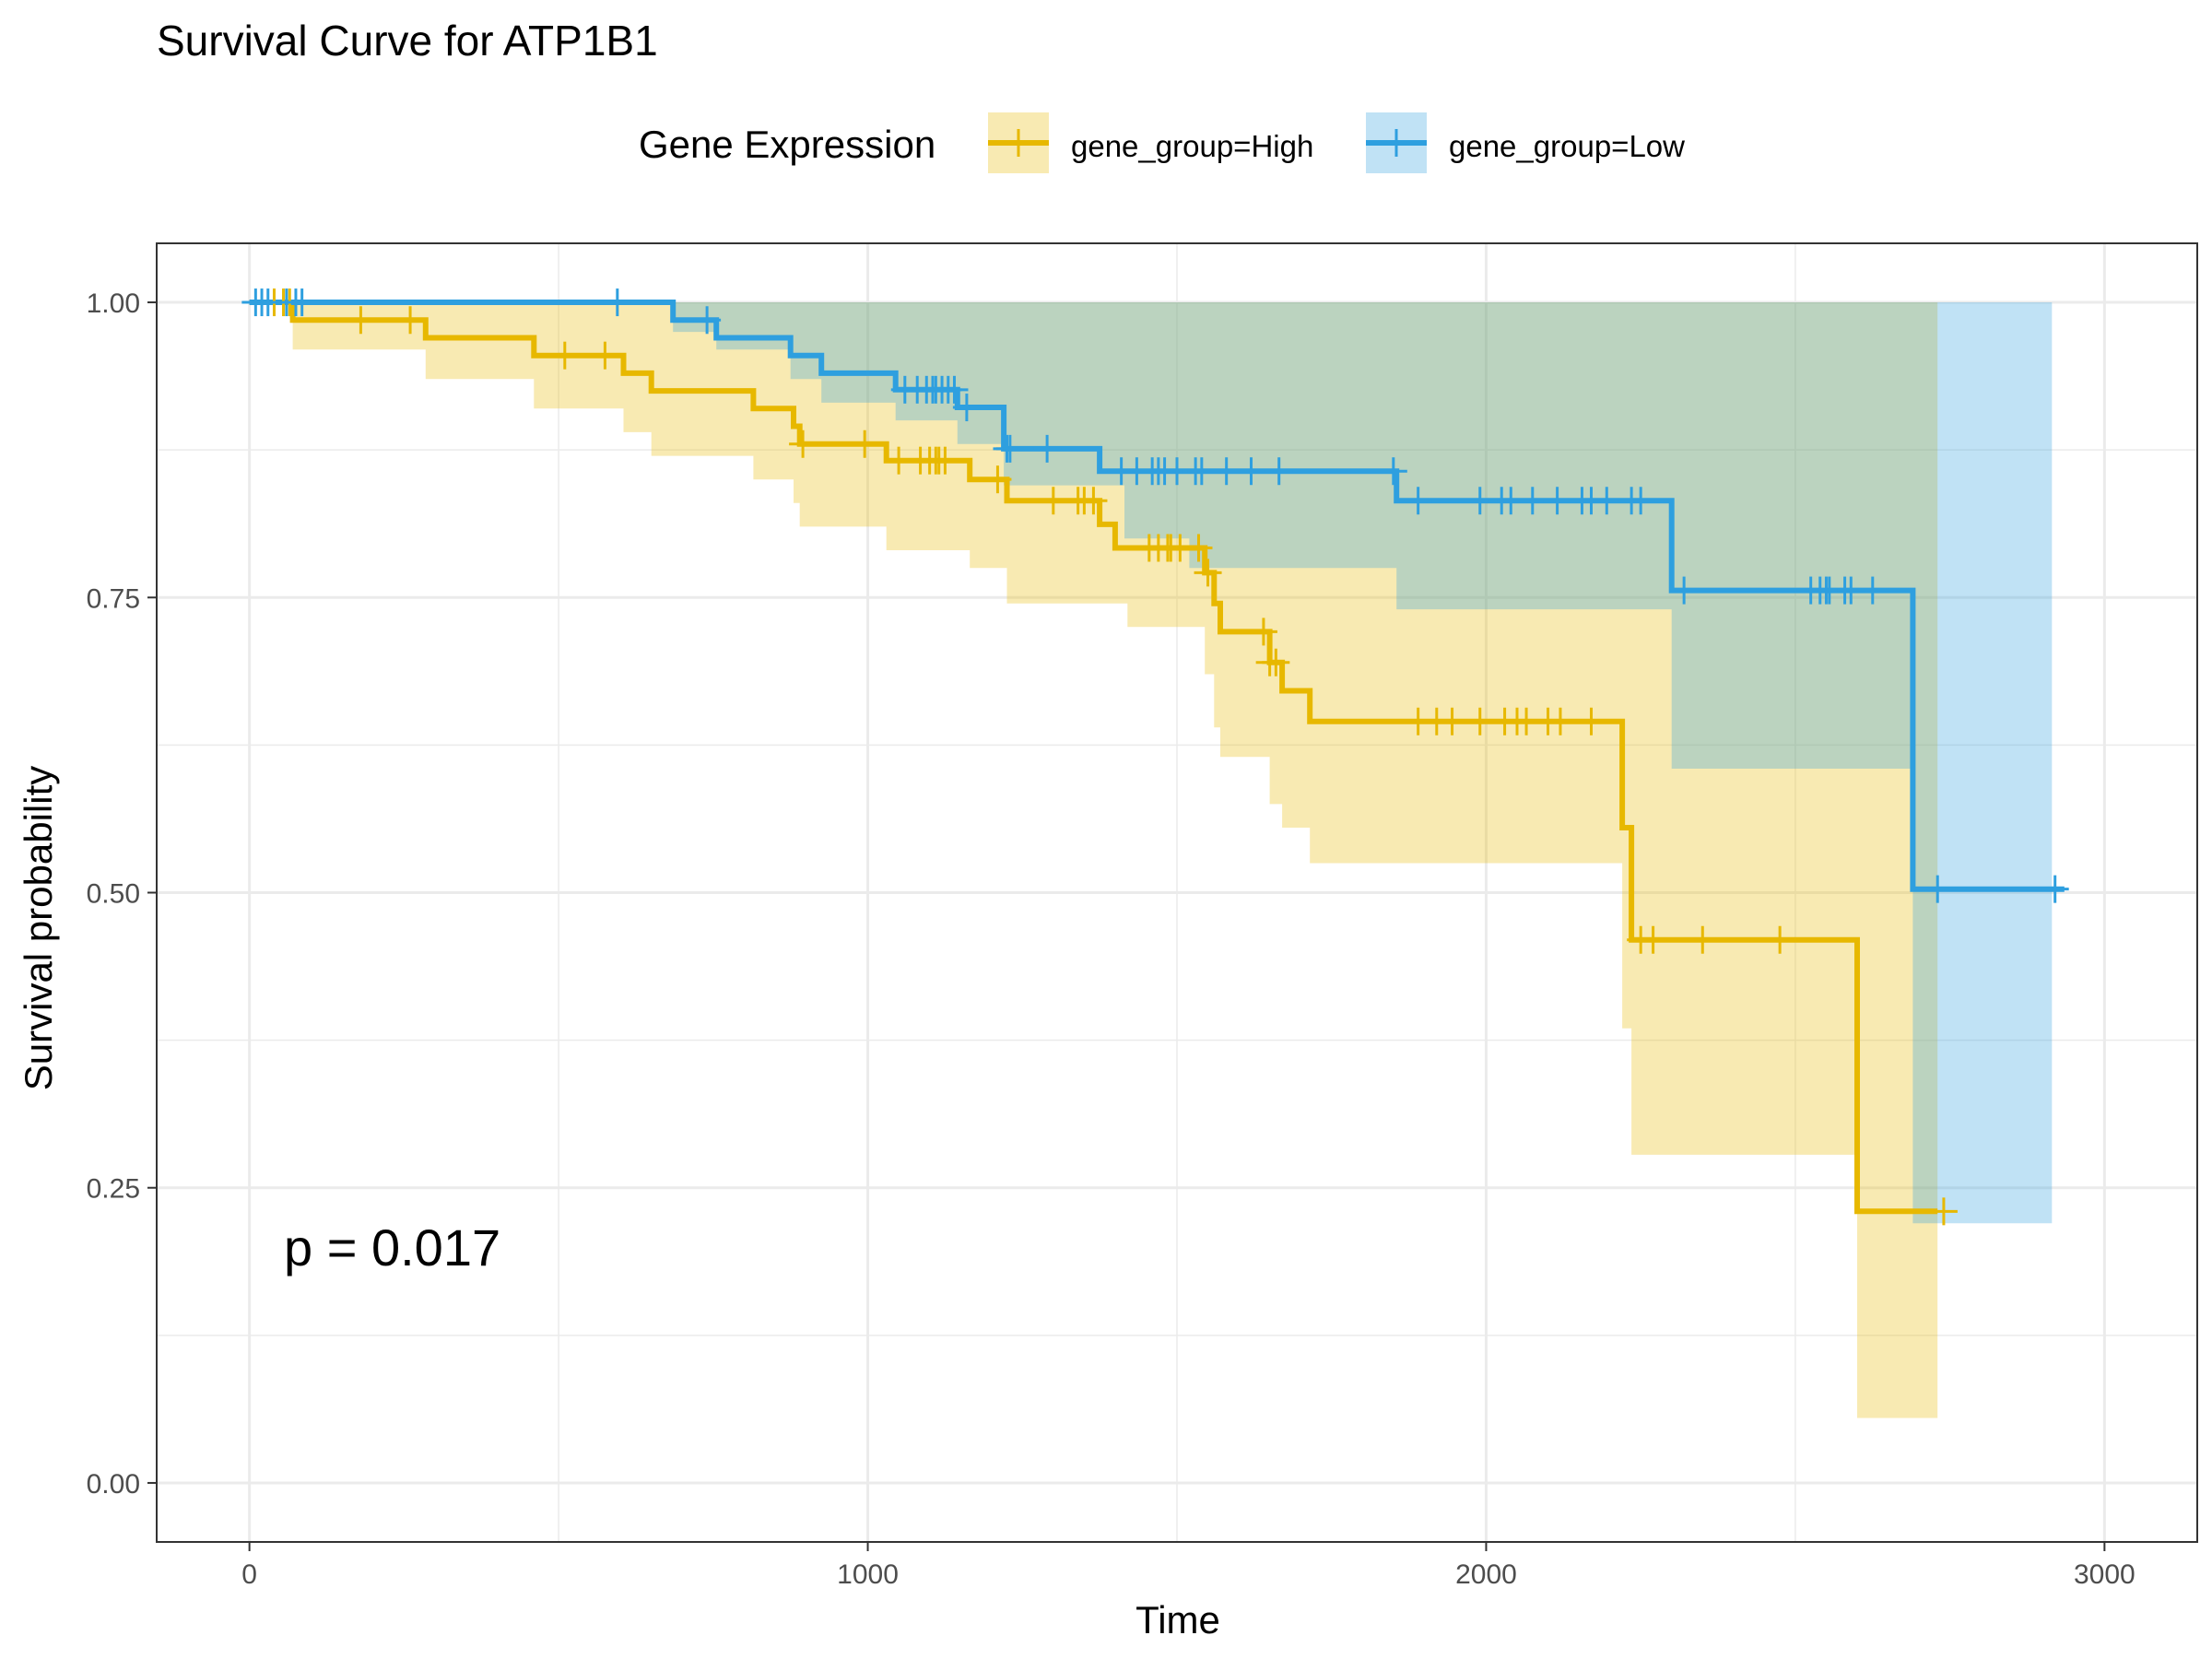  Describe the element at coordinates (392, 1247) in the screenshot. I see `p-value-annotation: p = 0.017` at that location.